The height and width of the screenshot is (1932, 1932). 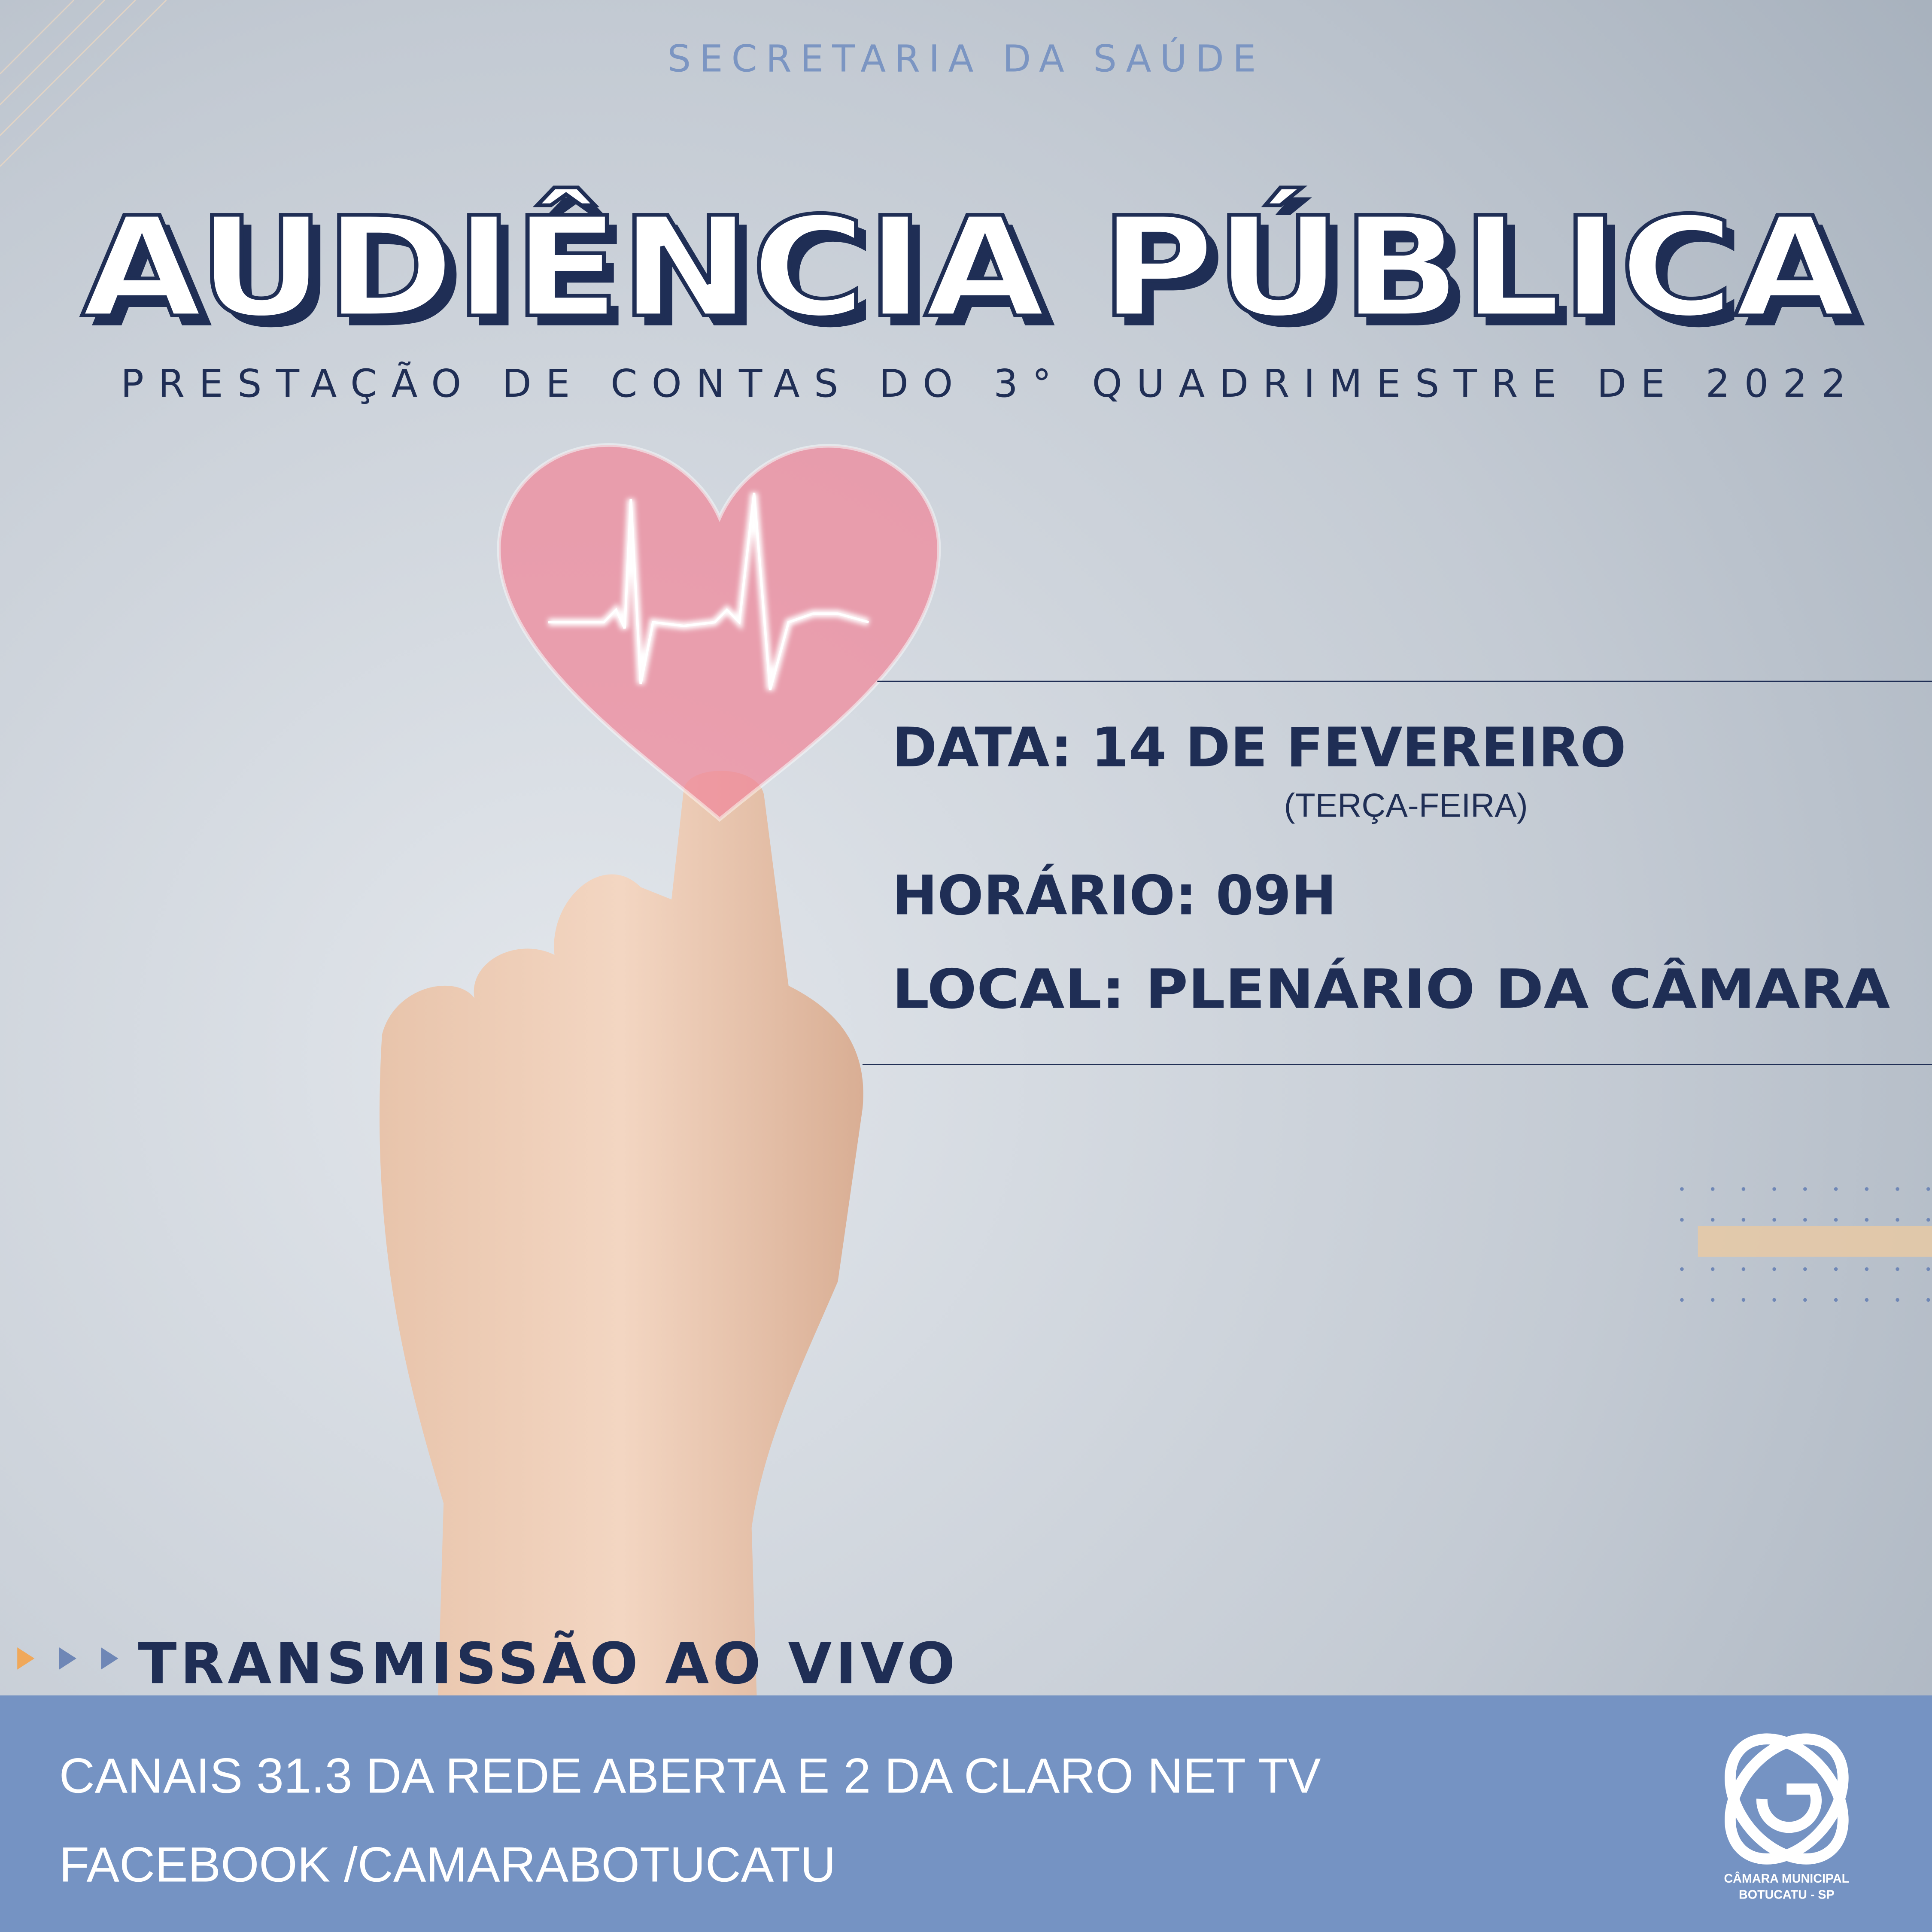 What do you see at coordinates (1114, 895) in the screenshot?
I see `time: HORÁRIO: 09H` at bounding box center [1114, 895].